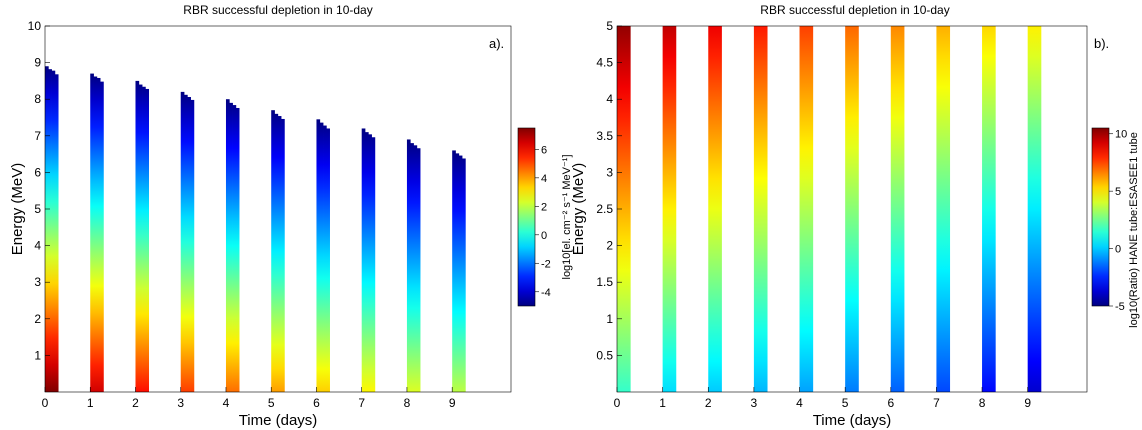 The image size is (1142, 430). I want to click on y-tick-label: 1.5, so click(604, 282).